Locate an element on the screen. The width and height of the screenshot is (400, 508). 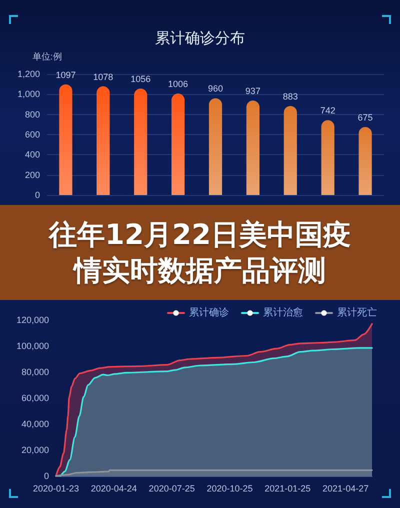
y-tick-label: 40,000 is located at coordinates (35, 424).